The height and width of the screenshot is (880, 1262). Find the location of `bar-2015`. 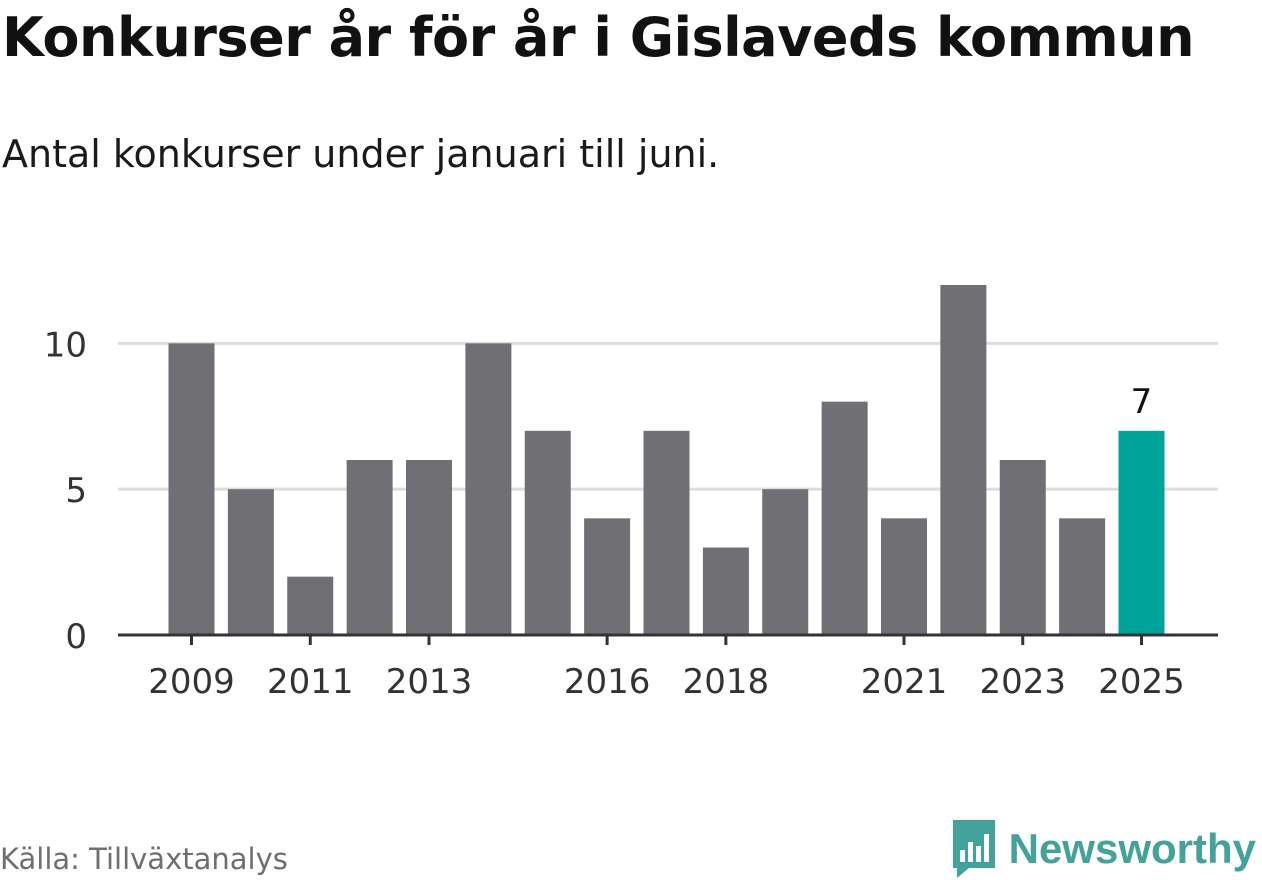

bar-2015 is located at coordinates (547, 532).